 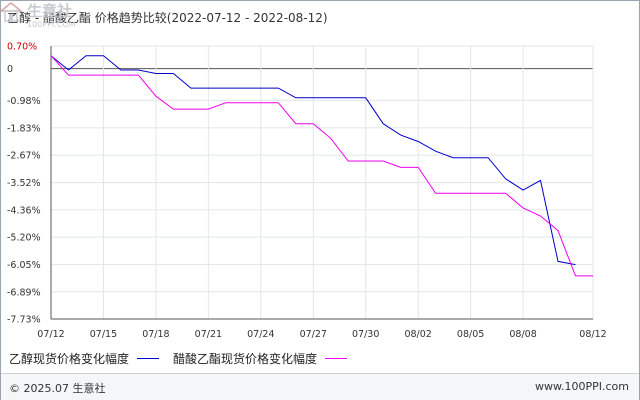 What do you see at coordinates (24, 292) in the screenshot?
I see `y-tick-label: -6.89%` at bounding box center [24, 292].